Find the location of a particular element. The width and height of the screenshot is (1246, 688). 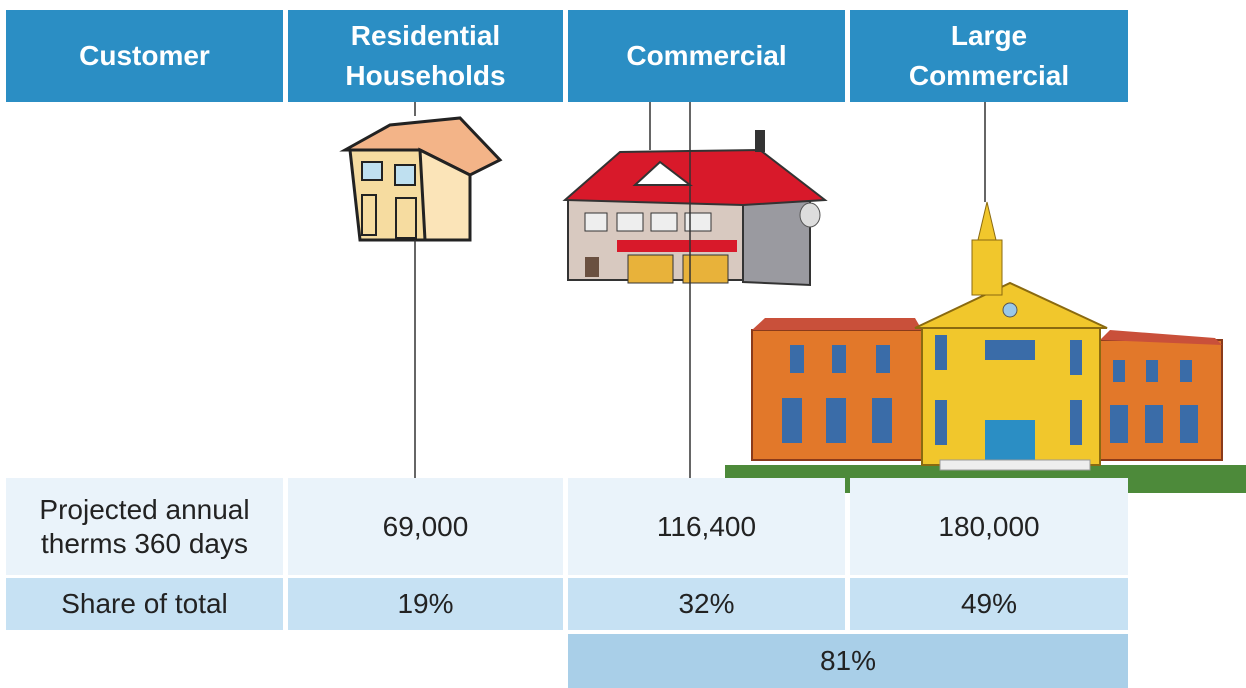

cell-text: 180,000 is located at coordinates (989, 526).